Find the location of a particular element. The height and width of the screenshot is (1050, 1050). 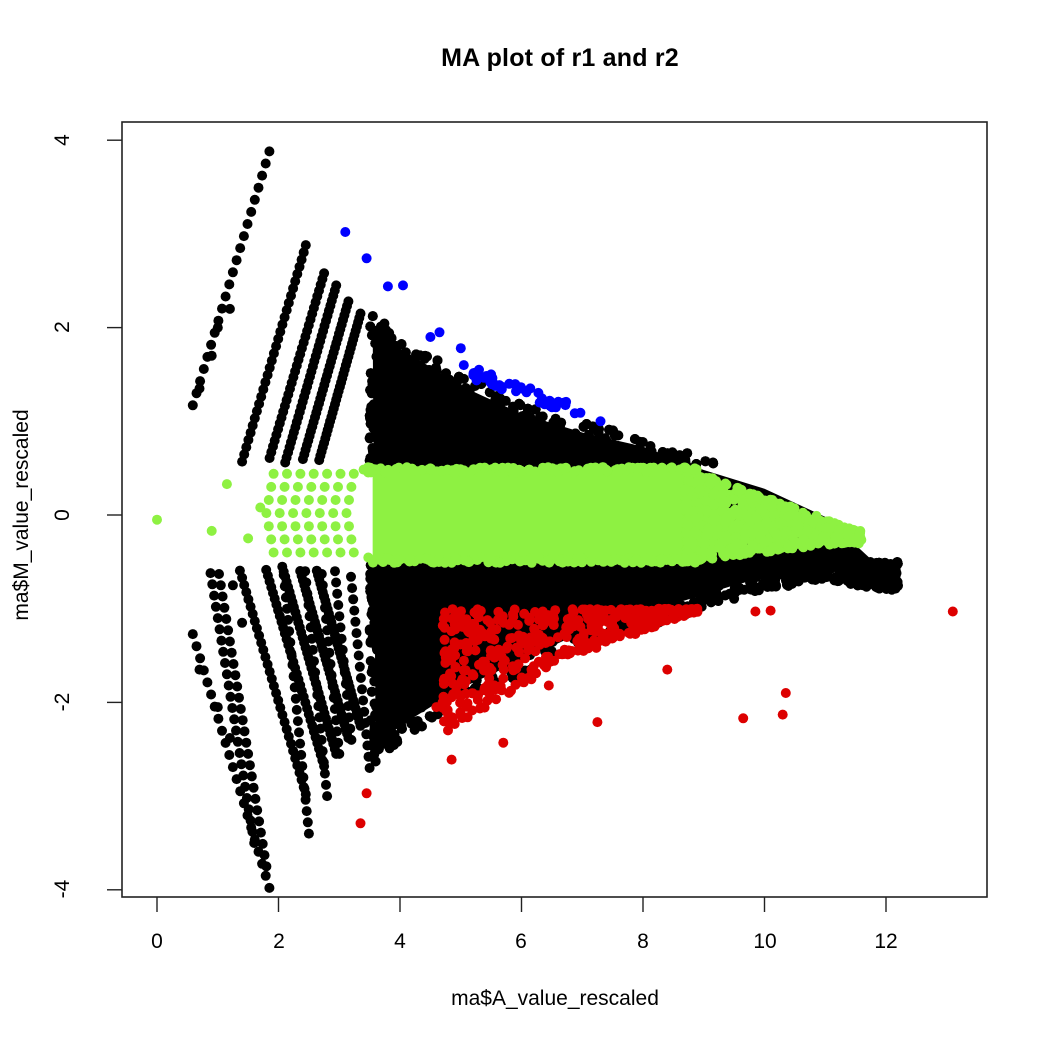

x-axis-label: ma$A_value_rescaled is located at coordinates (555, 998).